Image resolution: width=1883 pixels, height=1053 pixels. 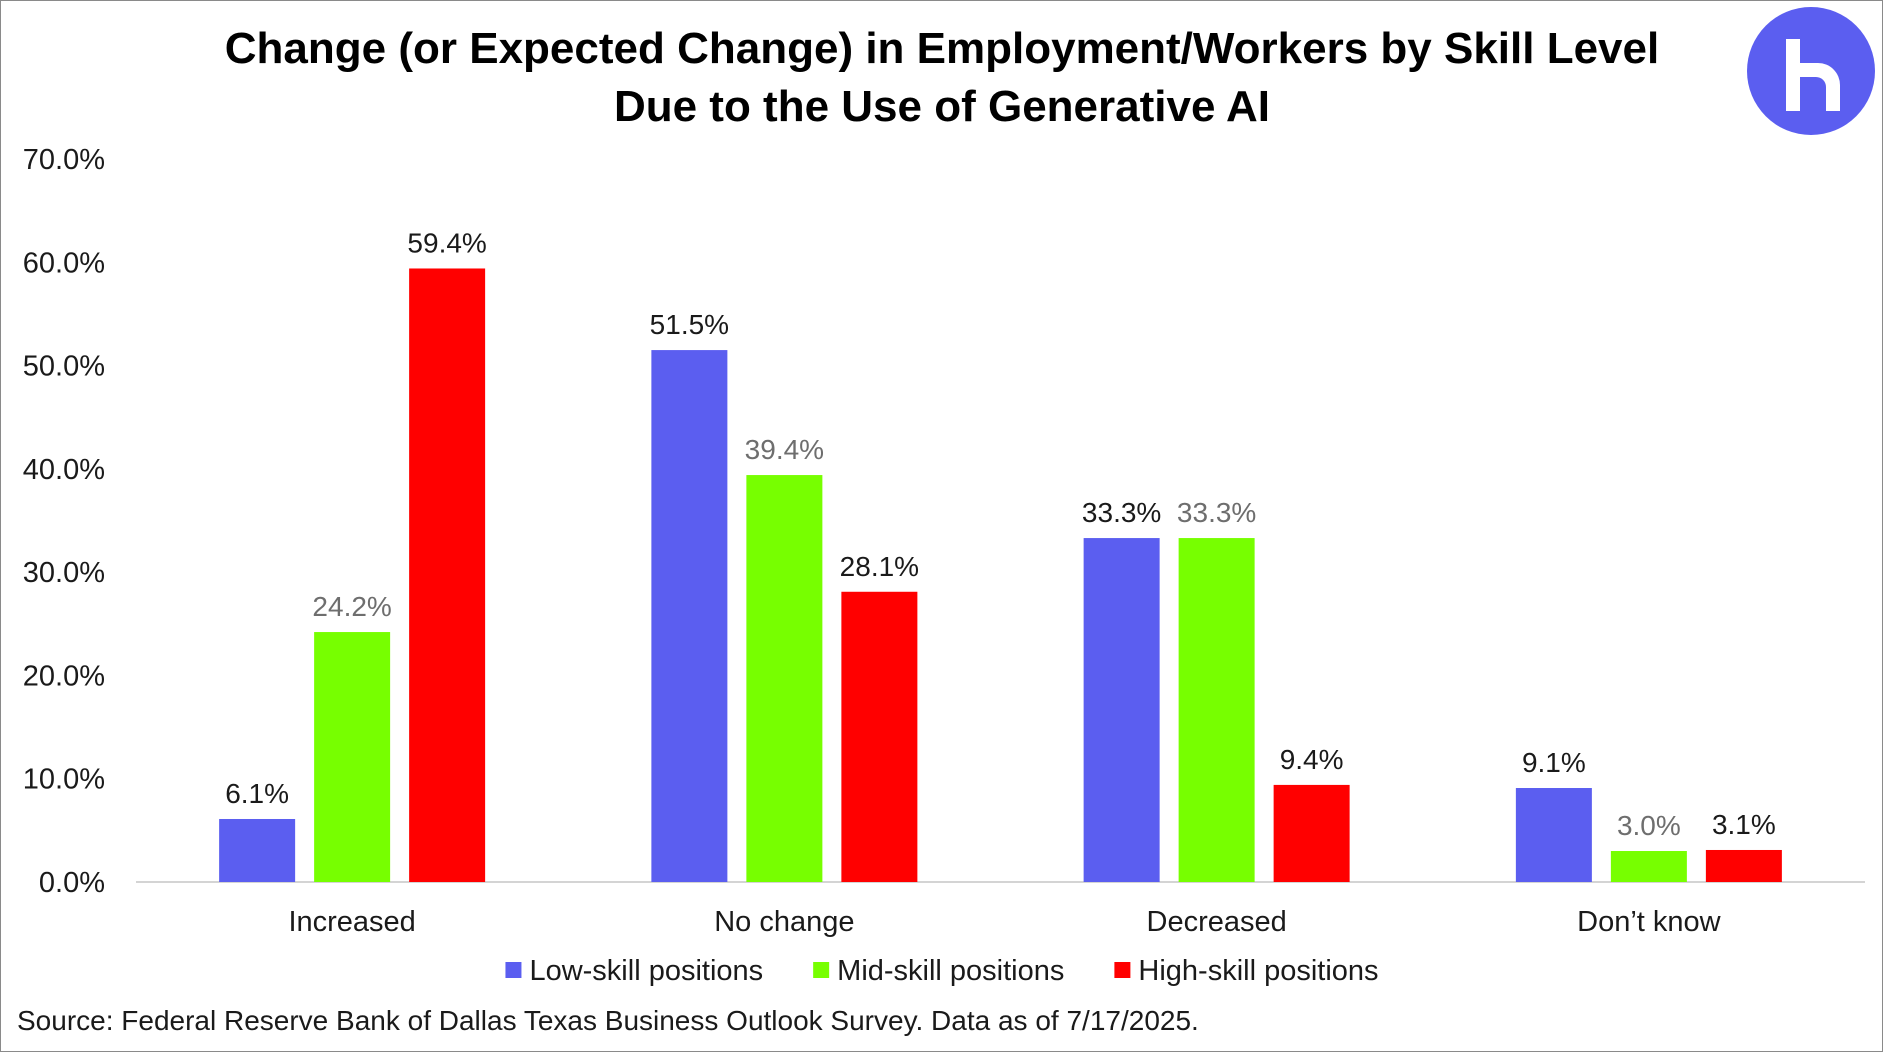 I want to click on y-tick-label: 70.0%, so click(x=64, y=160).